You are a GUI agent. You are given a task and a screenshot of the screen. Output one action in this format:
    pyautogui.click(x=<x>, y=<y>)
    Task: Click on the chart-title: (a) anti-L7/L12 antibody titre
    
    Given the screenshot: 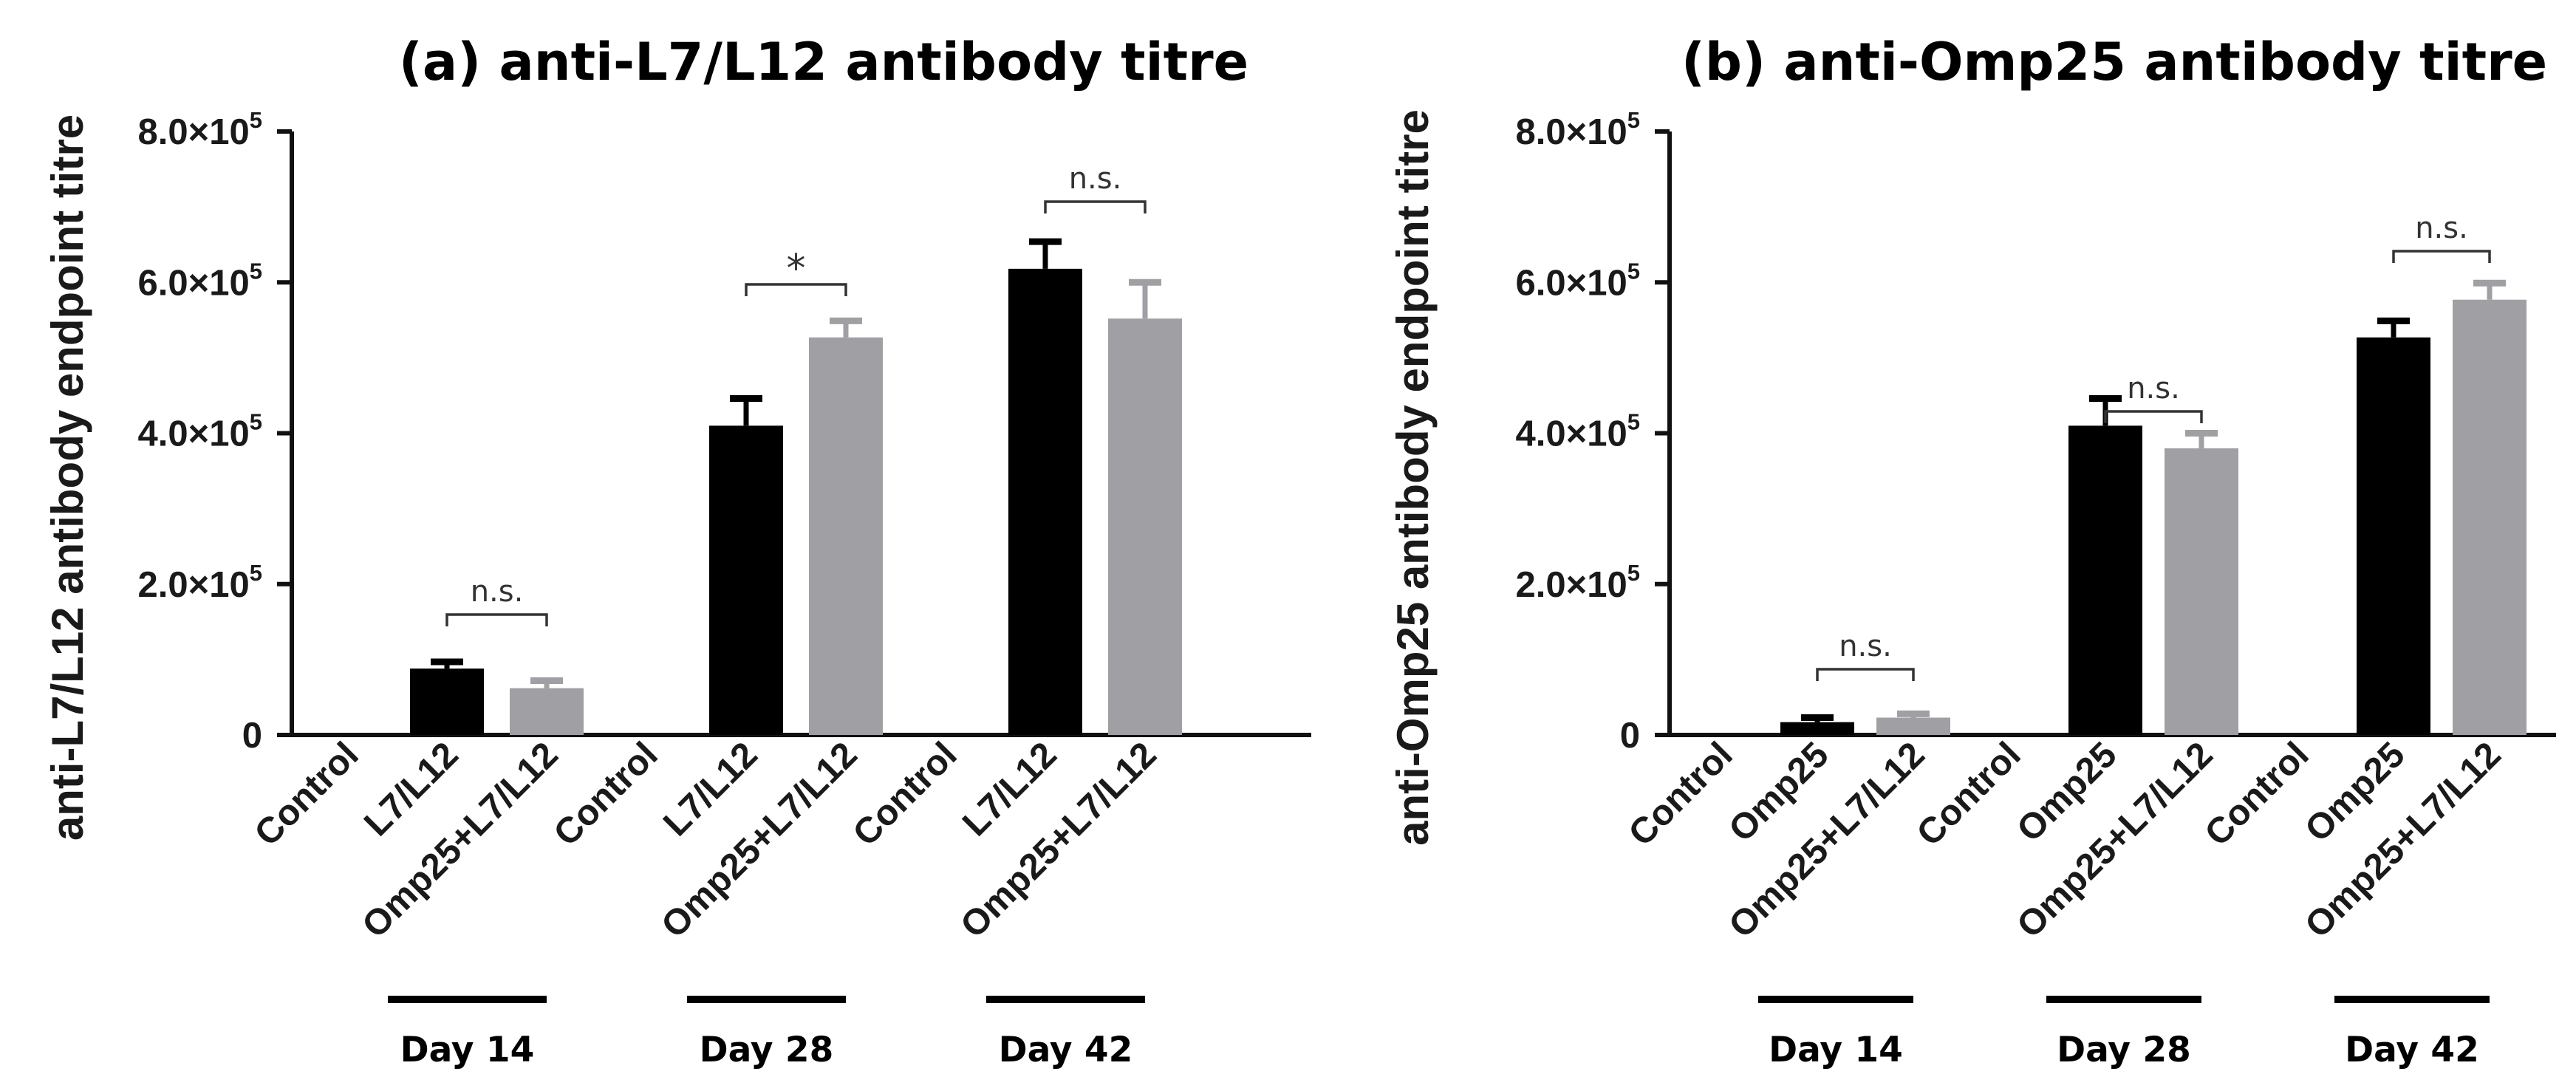 What is the action you would take?
    pyautogui.click(x=824, y=62)
    